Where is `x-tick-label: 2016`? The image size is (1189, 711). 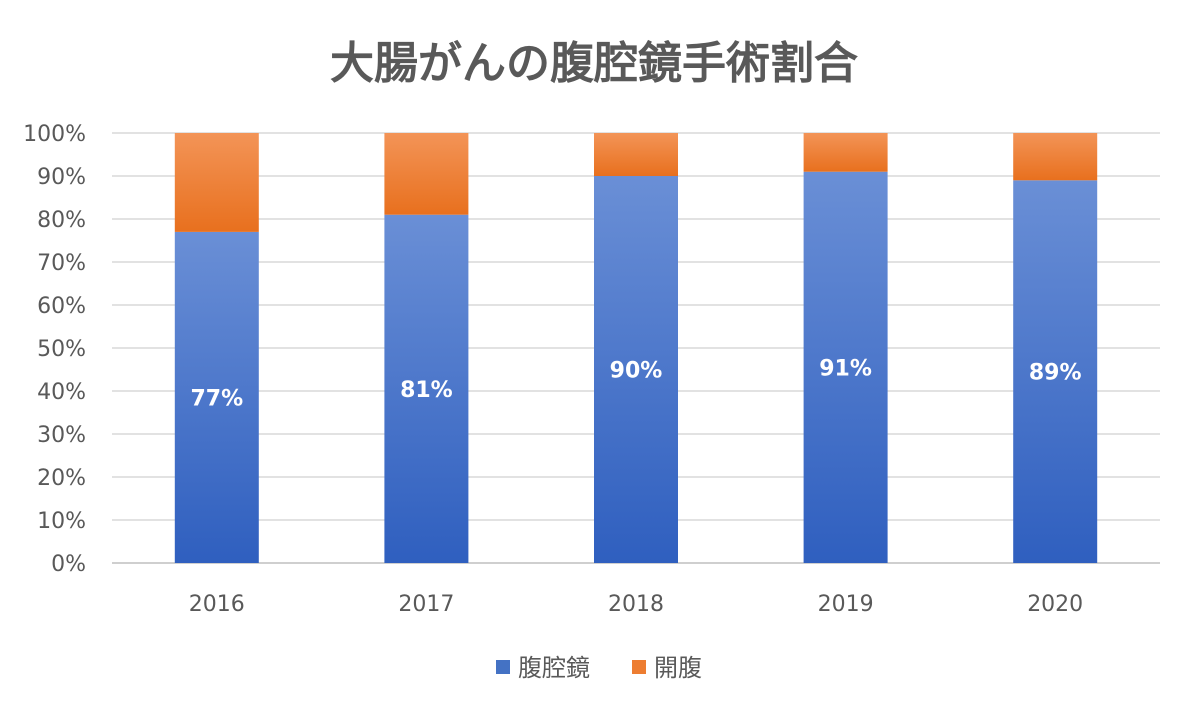 x-tick-label: 2016 is located at coordinates (217, 604).